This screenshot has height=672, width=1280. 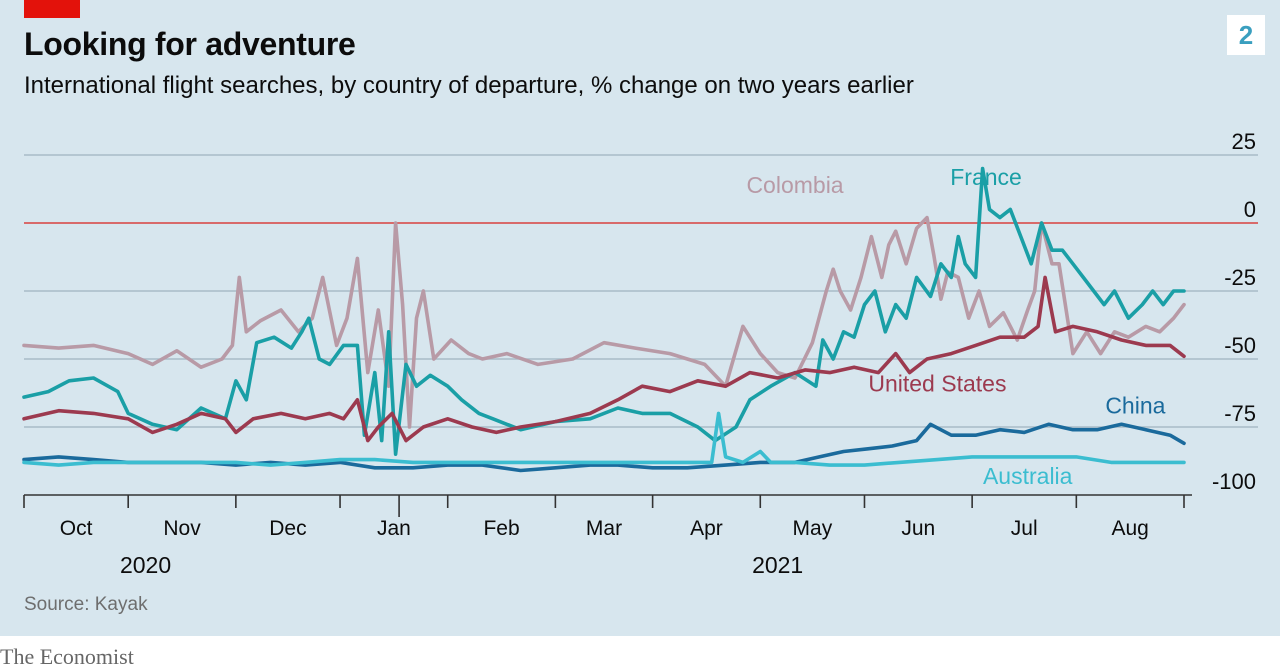 What do you see at coordinates (1250, 209) in the screenshot?
I see `y-tick-label: 0` at bounding box center [1250, 209].